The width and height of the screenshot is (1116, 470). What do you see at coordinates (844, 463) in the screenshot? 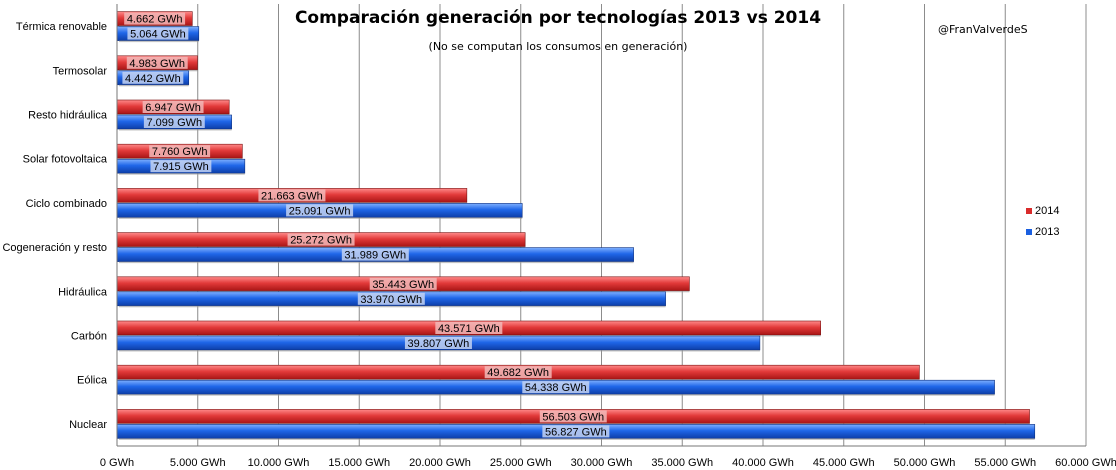
I see `x-tick-label: 45.000 GWh` at bounding box center [844, 463].